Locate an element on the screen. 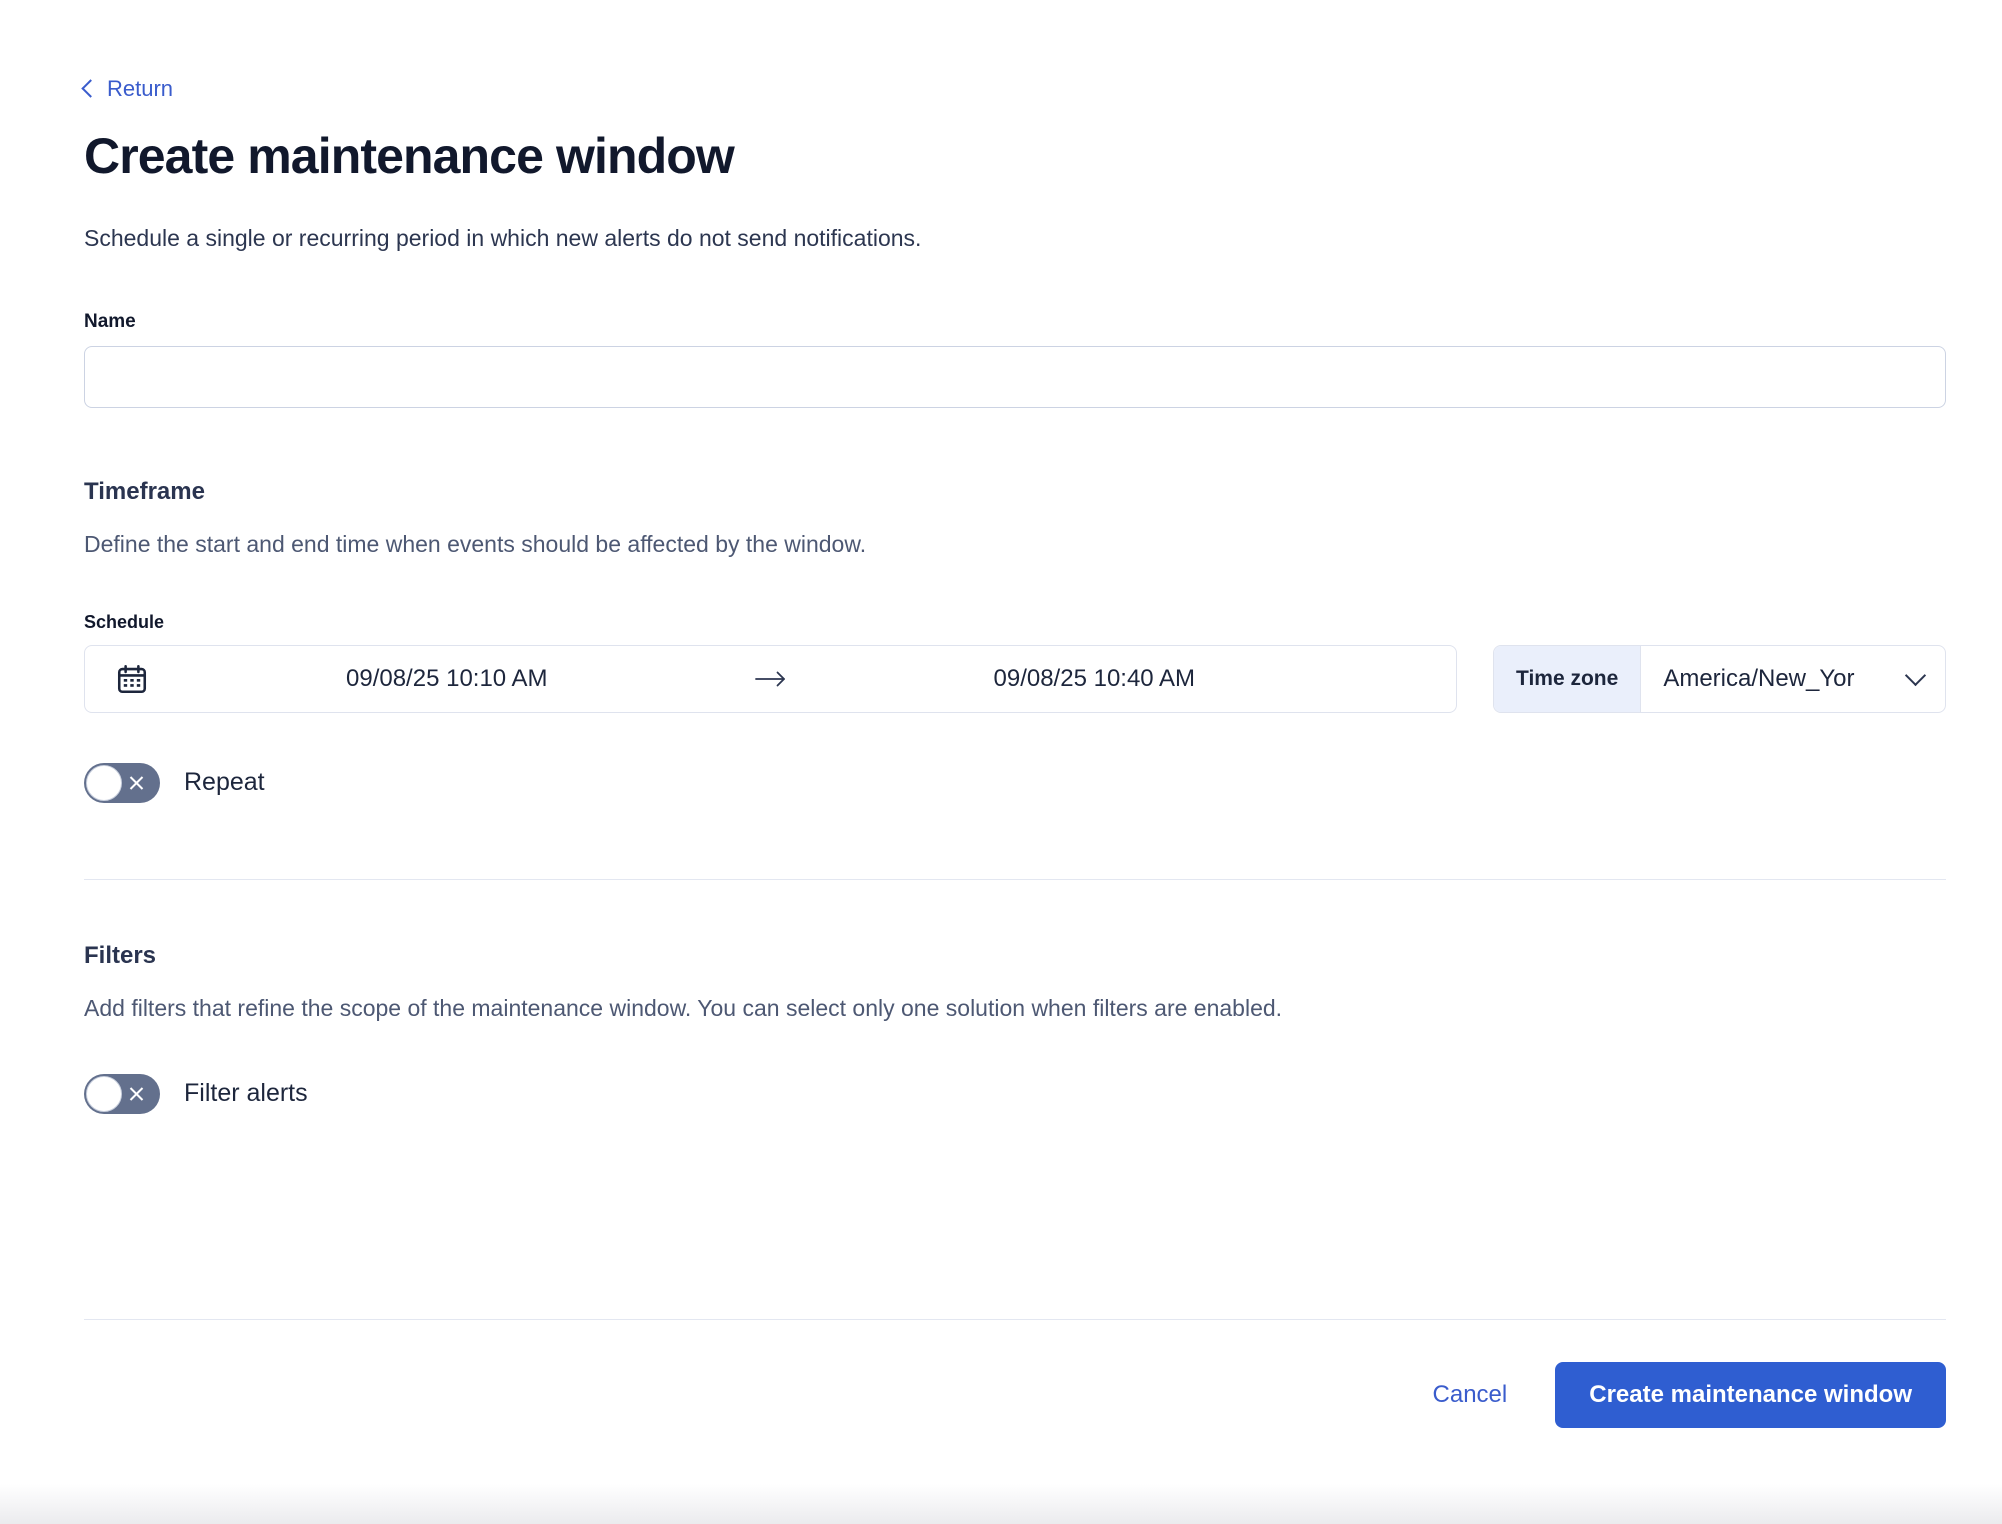  timezone-value: America/New_Yor is located at coordinates (1759, 678).